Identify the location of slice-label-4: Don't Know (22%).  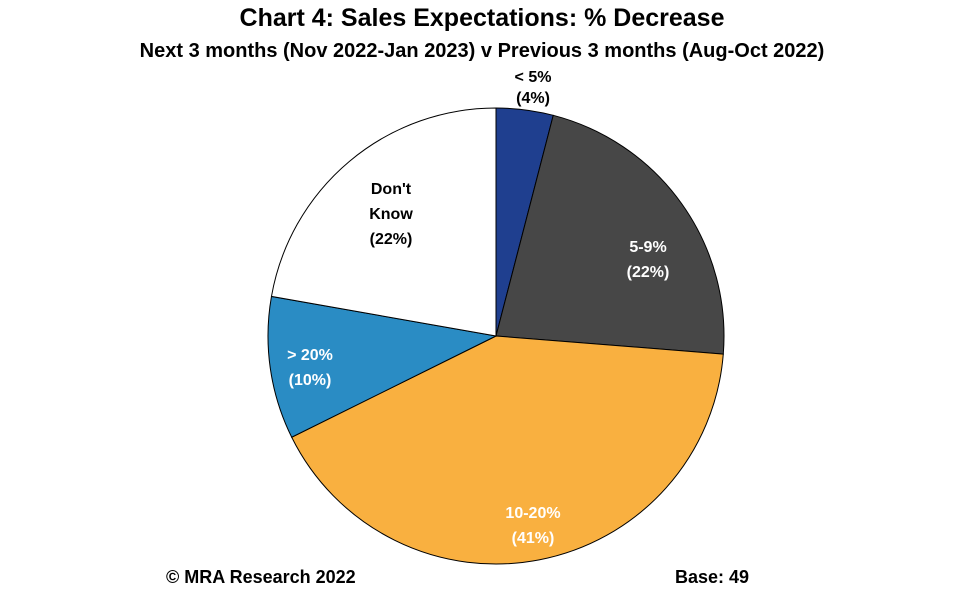
(391, 214).